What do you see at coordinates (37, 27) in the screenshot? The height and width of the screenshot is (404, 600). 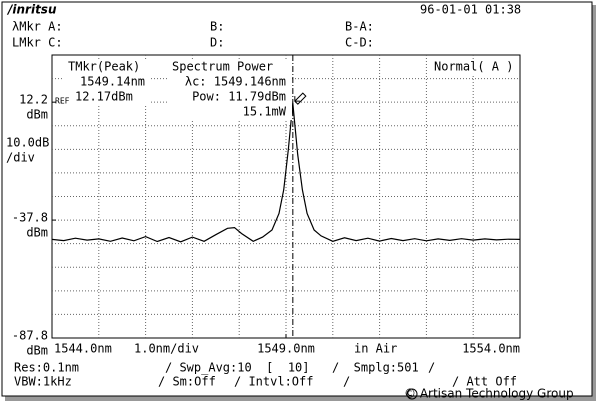 I see `mkr-label: λMkr A:` at bounding box center [37, 27].